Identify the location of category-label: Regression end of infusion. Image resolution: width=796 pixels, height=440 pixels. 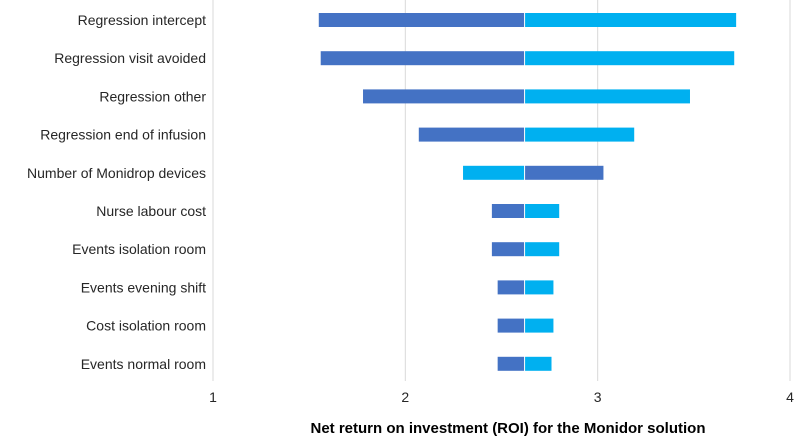
(123, 135).